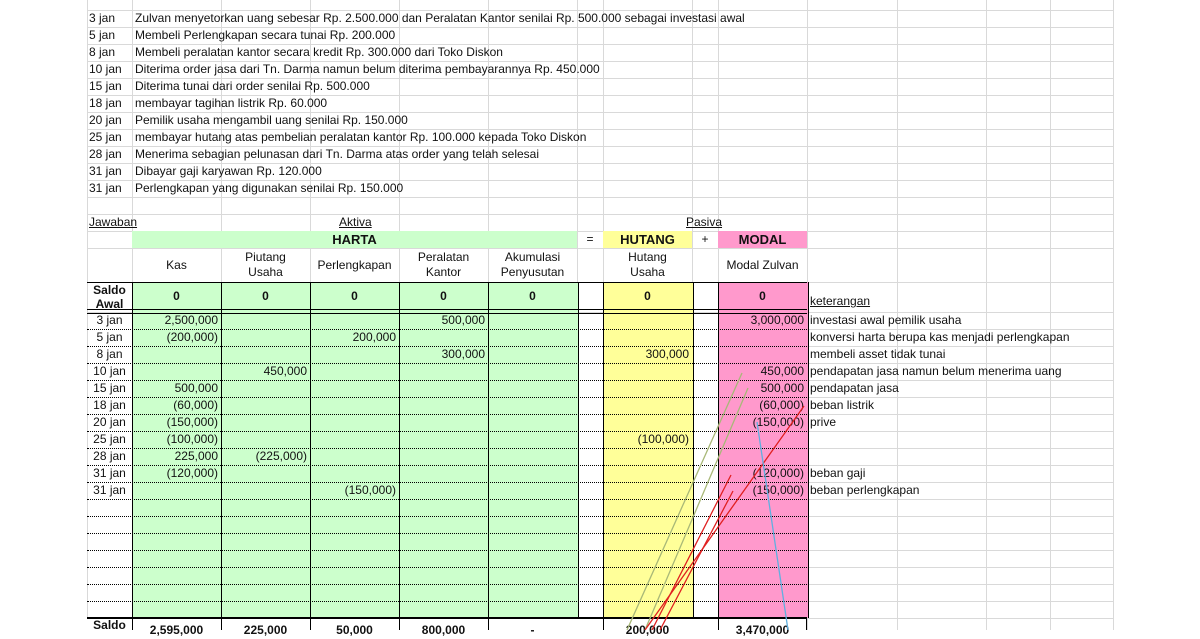 The image size is (1200, 639). Describe the element at coordinates (109, 388) in the screenshot. I see `row-date: 15 jan` at that location.